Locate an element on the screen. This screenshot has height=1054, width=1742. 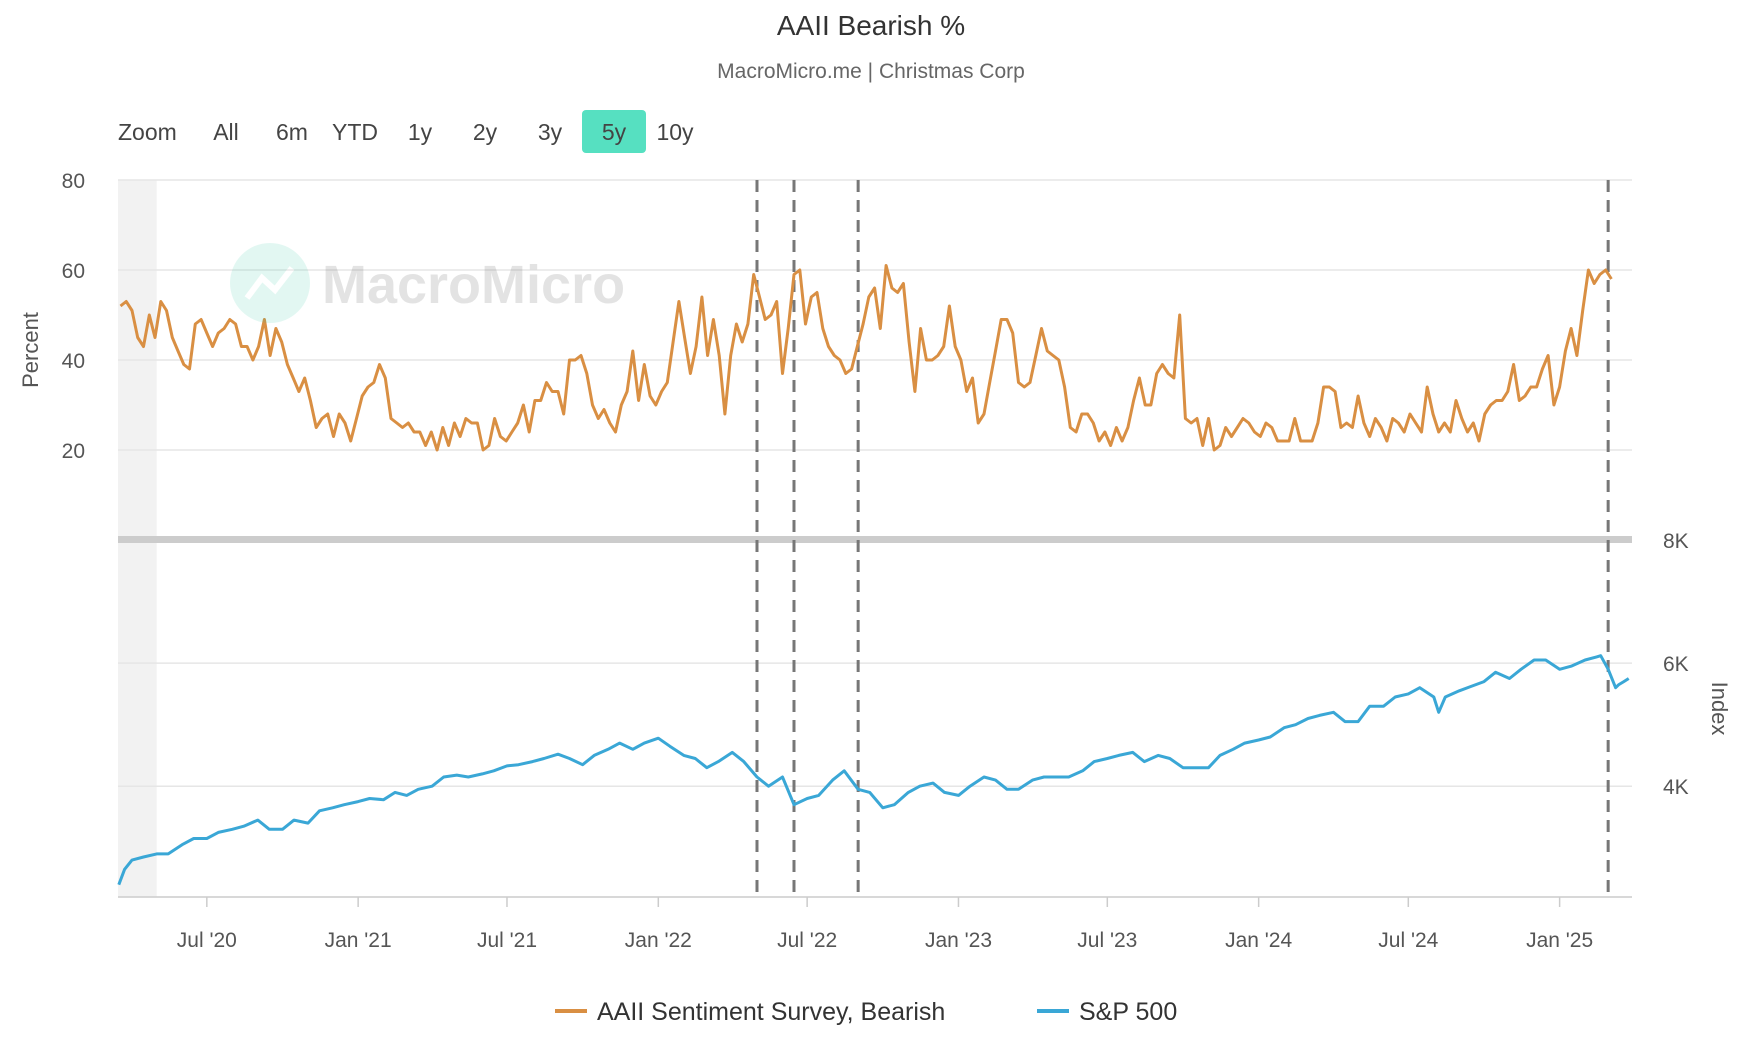
x-tick-label: Jan '24 is located at coordinates (1258, 940).